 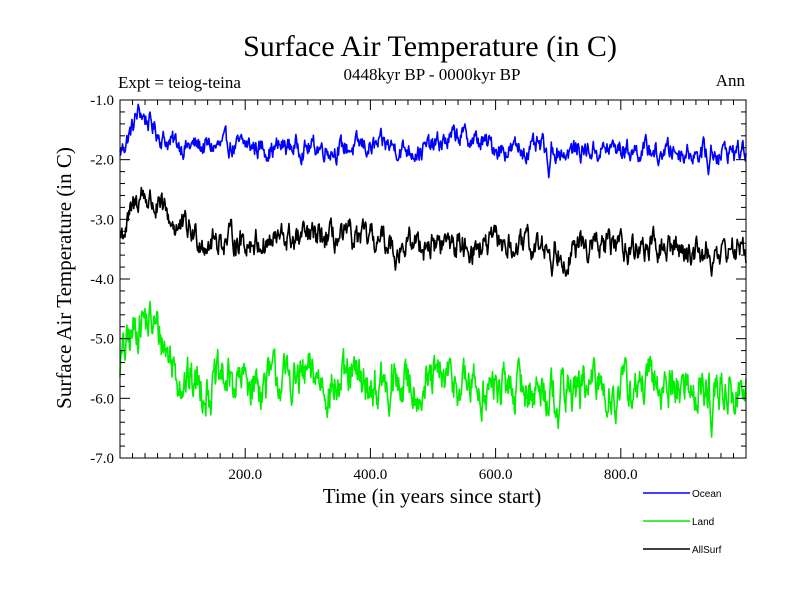 I want to click on y-tick-label: -7.0, so click(x=102, y=459).